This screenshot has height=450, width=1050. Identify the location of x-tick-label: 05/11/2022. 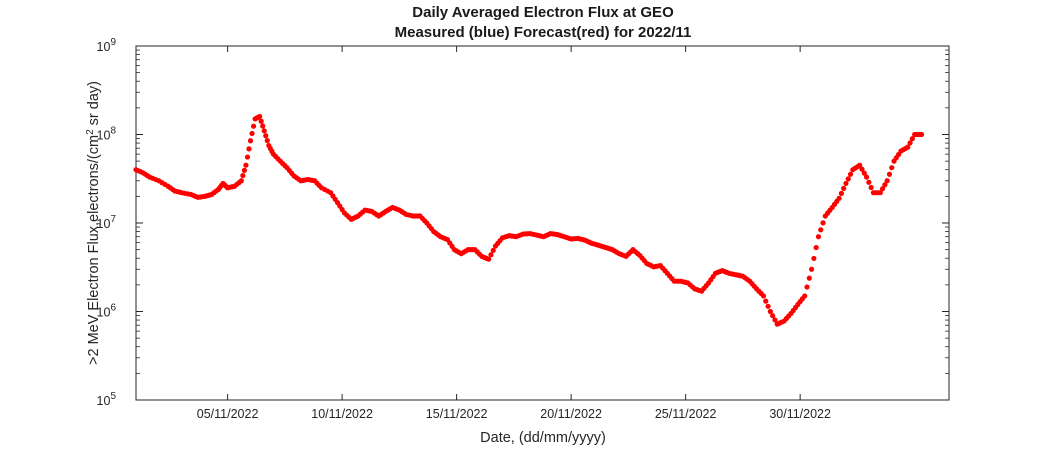
(228, 414).